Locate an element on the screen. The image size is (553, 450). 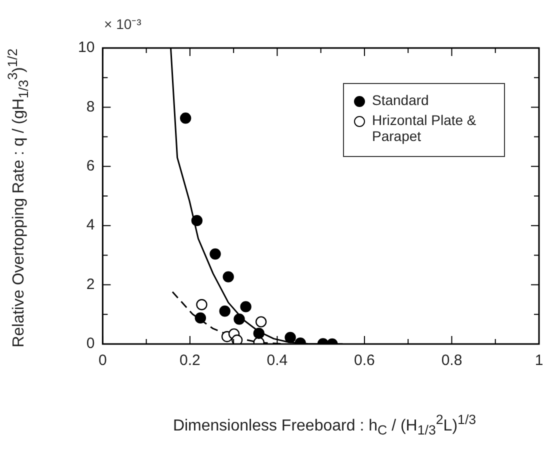
y-tick-label: 8 is located at coordinates (90, 107).